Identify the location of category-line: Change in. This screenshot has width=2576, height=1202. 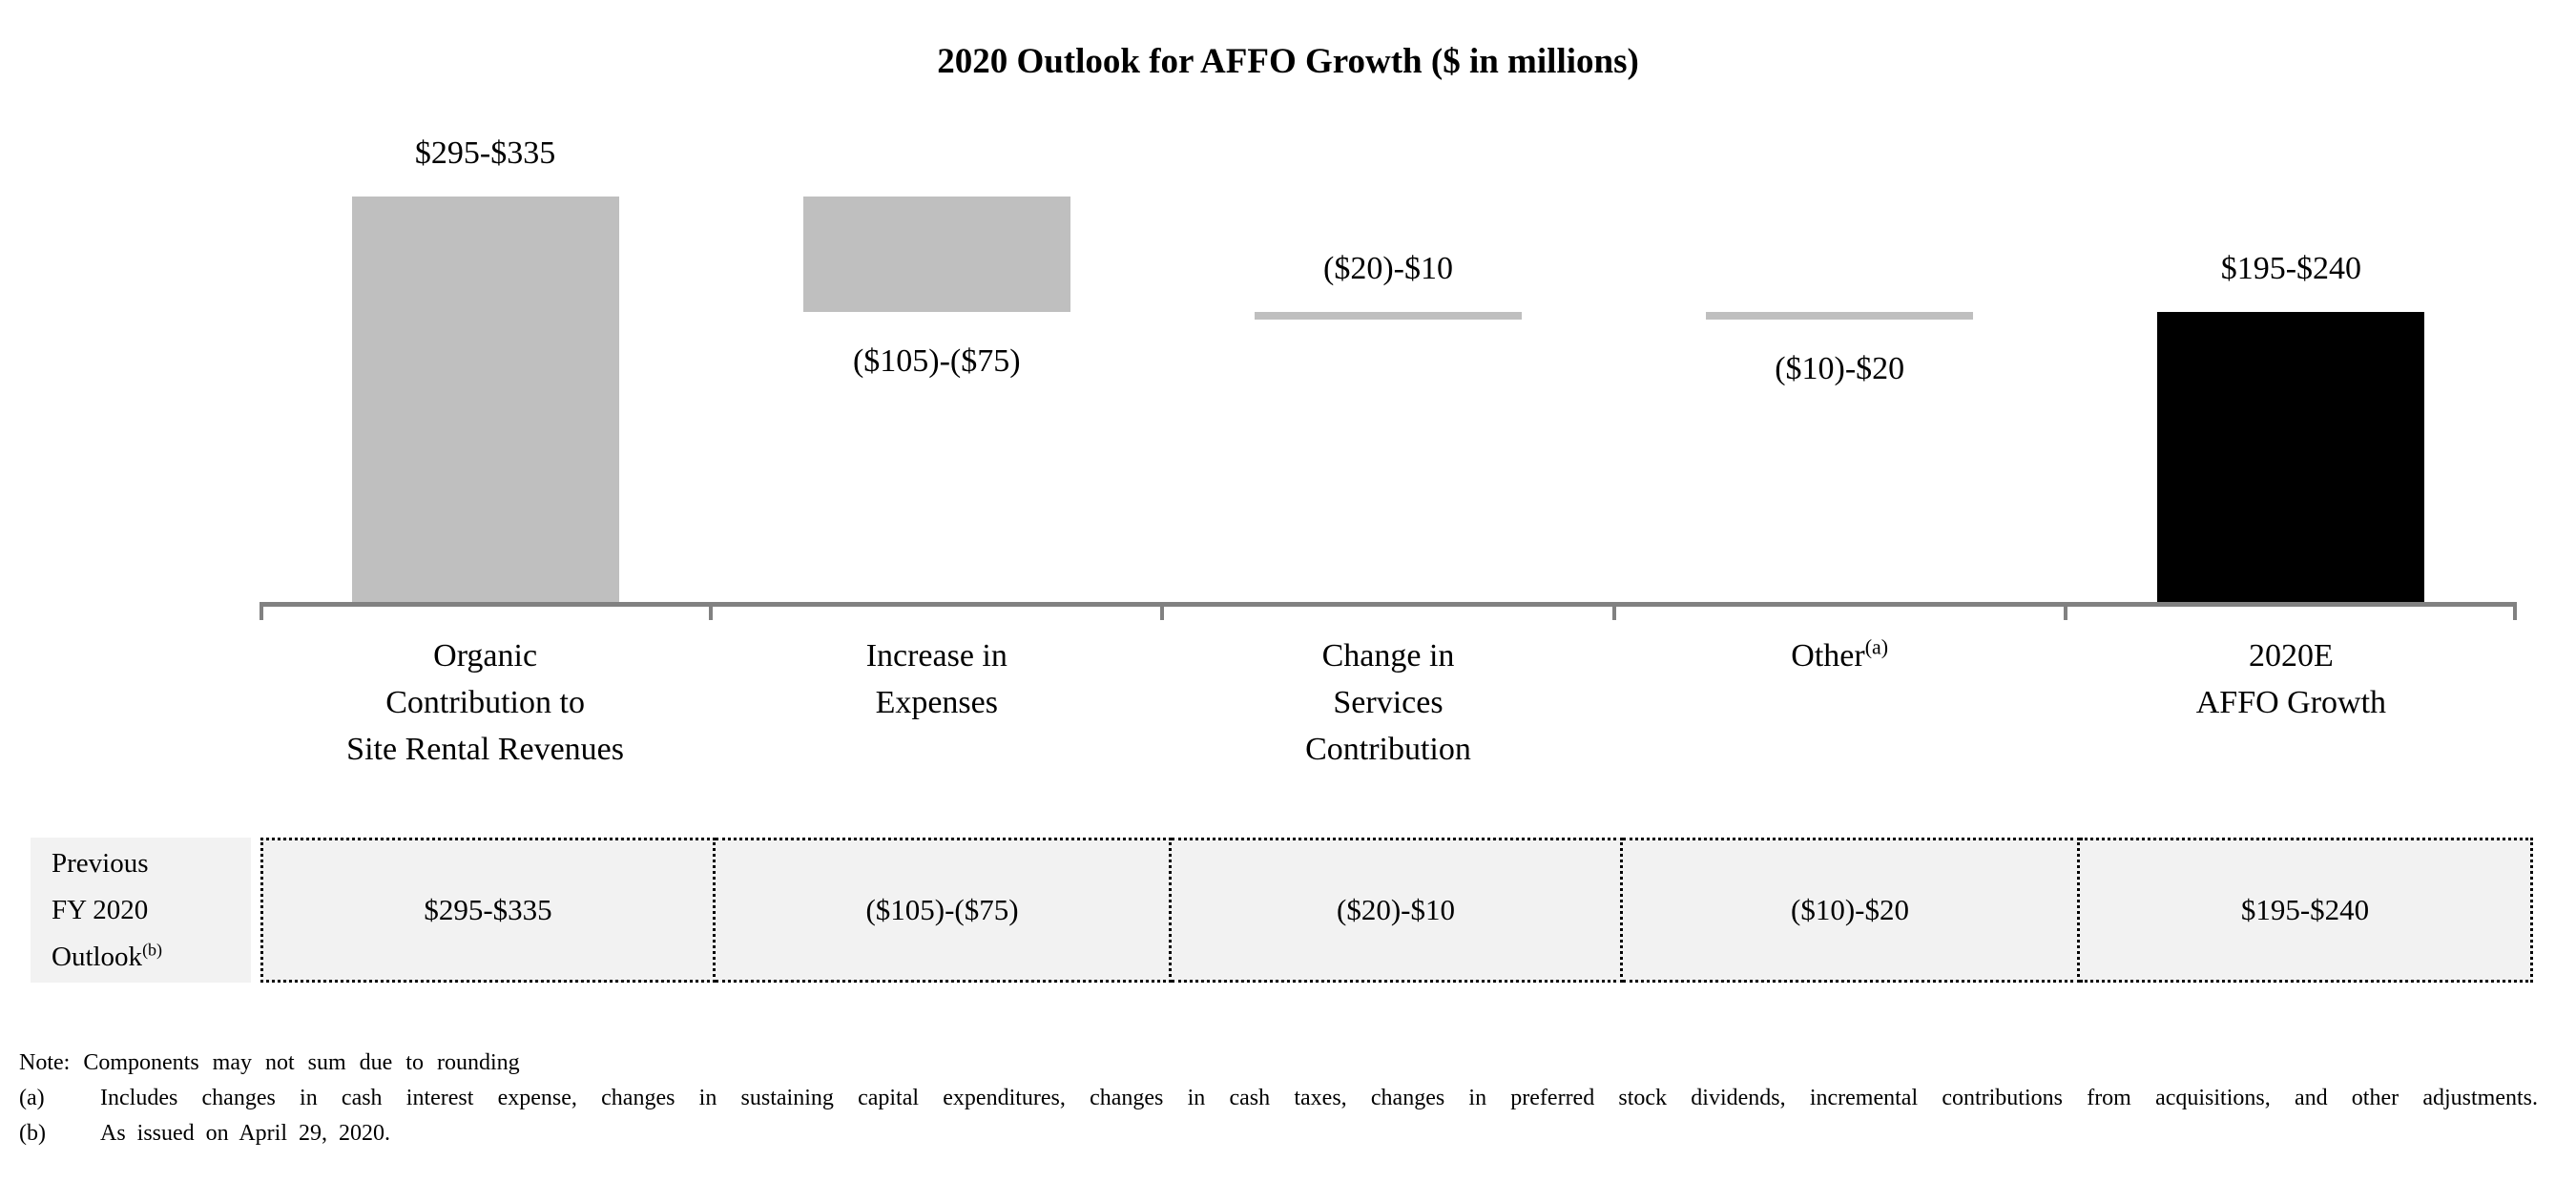
(1388, 656).